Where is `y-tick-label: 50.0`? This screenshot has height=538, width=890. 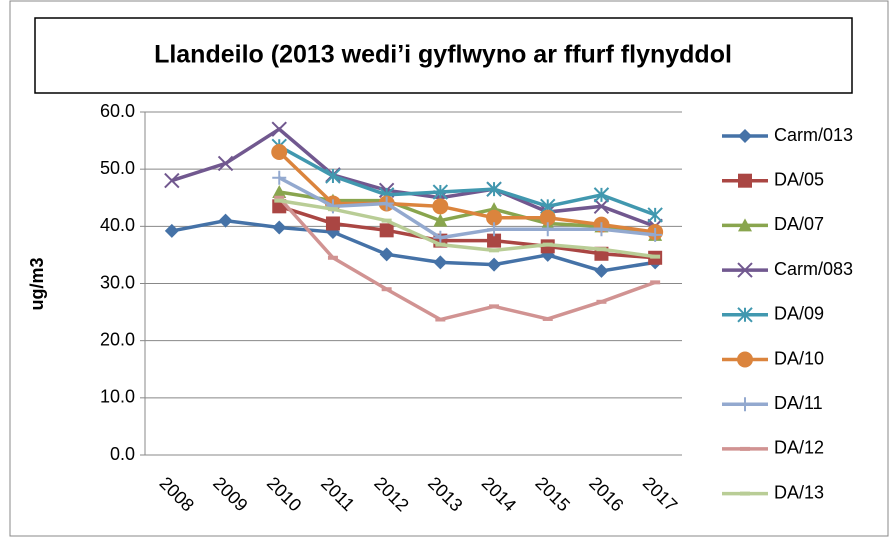
y-tick-label: 50.0 is located at coordinates (117, 168).